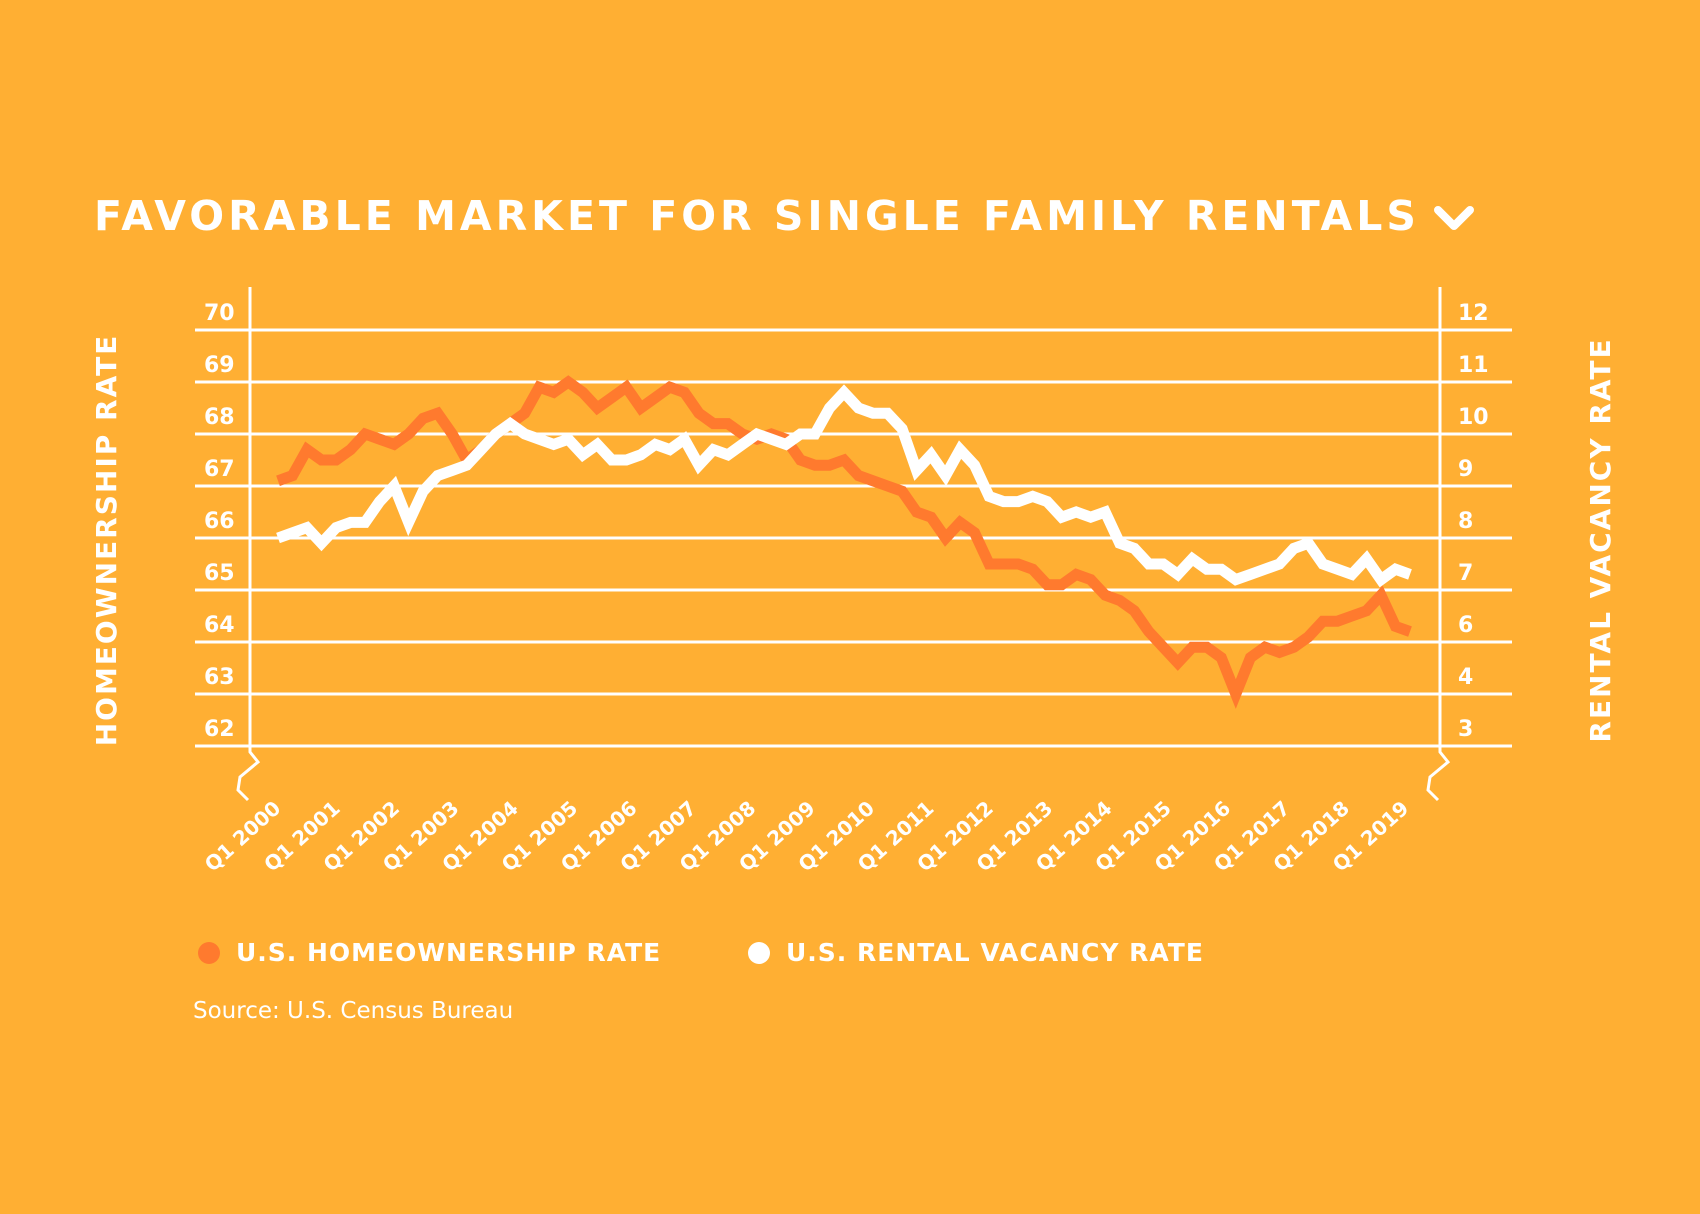  What do you see at coordinates (1453, 219) in the screenshot?
I see `chevron-down-icon` at bounding box center [1453, 219].